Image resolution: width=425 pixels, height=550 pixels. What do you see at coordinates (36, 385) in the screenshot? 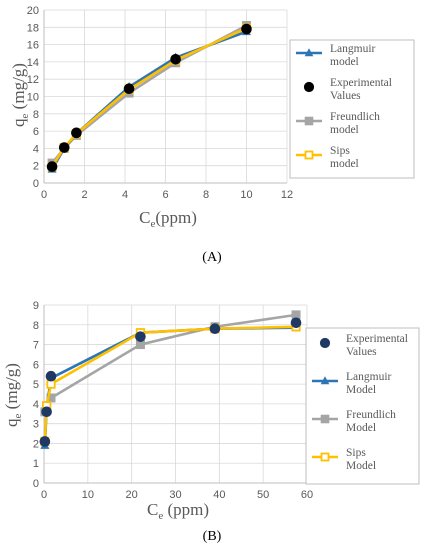
I see `chart-b-y-tick-label: 5` at bounding box center [36, 385].